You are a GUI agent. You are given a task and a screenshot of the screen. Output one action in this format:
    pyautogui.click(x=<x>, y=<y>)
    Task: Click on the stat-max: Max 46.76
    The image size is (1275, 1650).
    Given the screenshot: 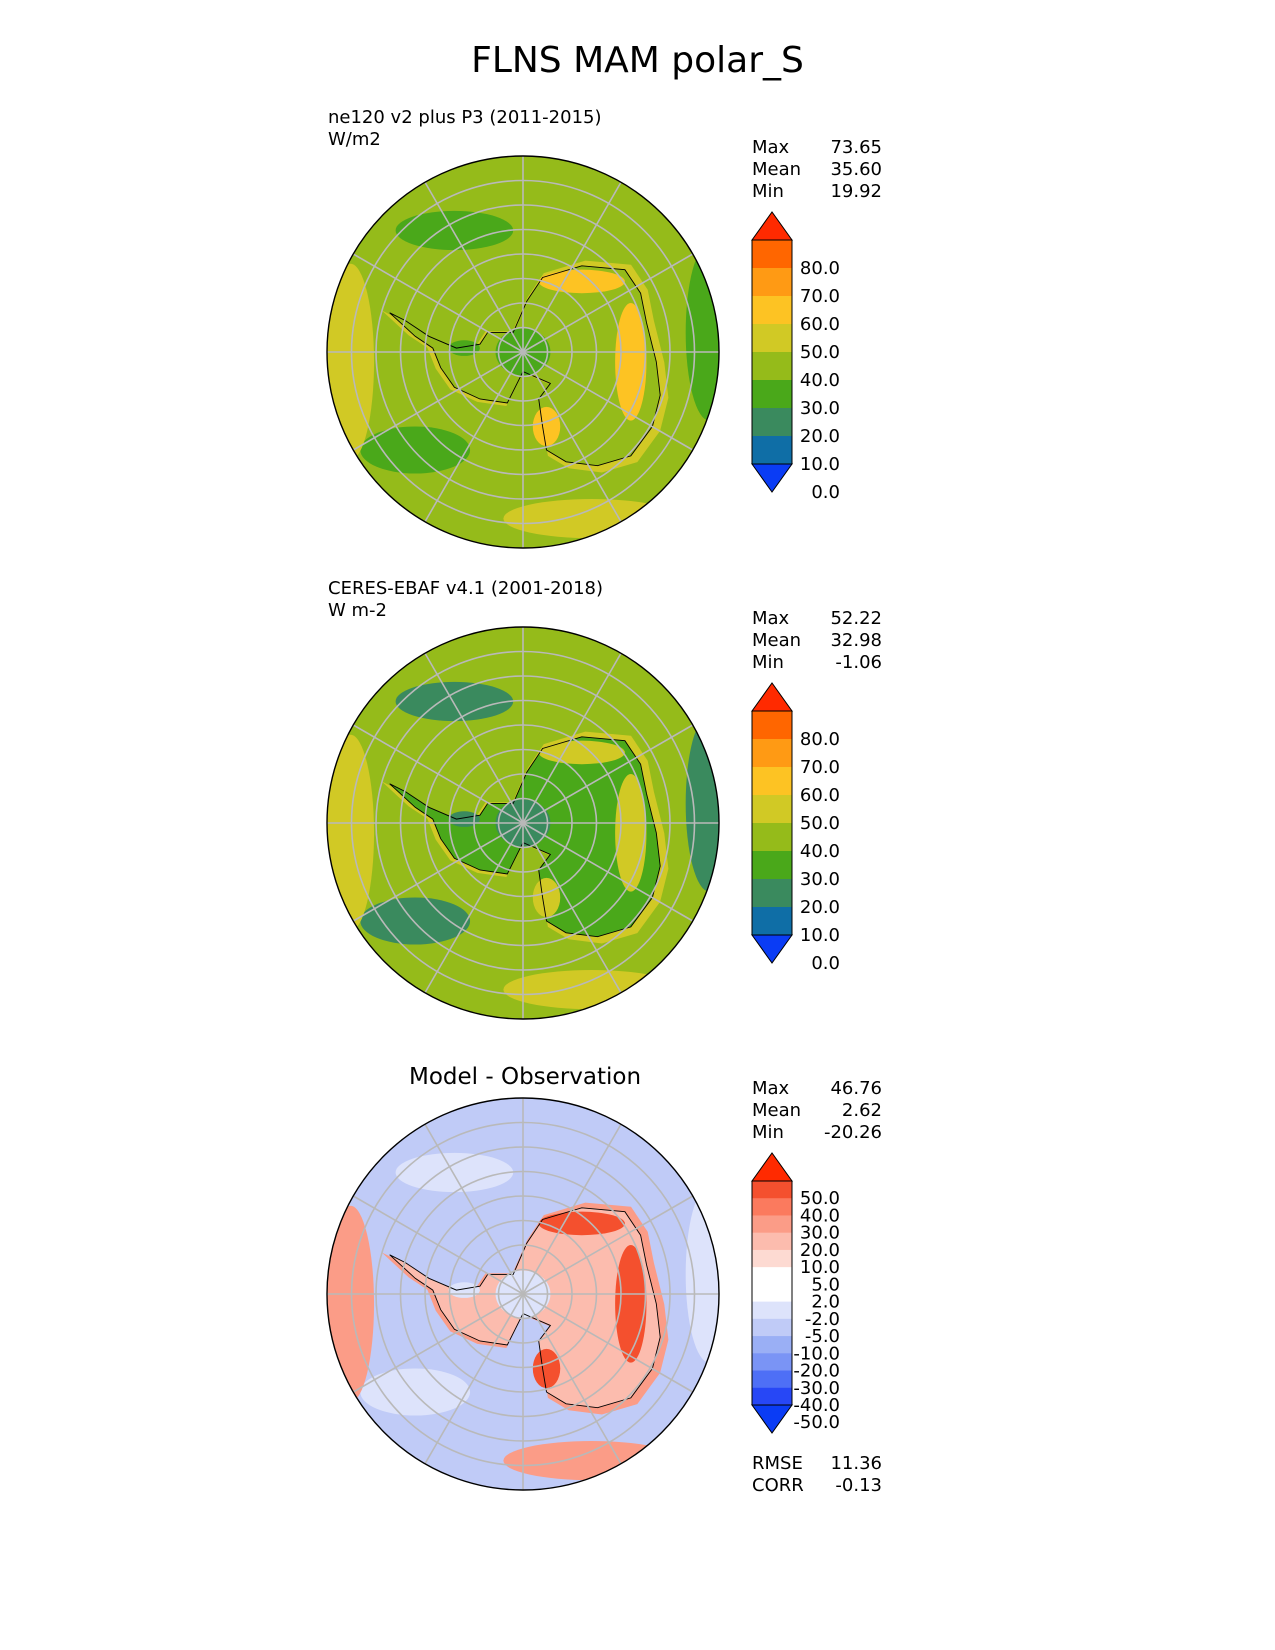 What is the action you would take?
    pyautogui.click(x=817, y=1088)
    